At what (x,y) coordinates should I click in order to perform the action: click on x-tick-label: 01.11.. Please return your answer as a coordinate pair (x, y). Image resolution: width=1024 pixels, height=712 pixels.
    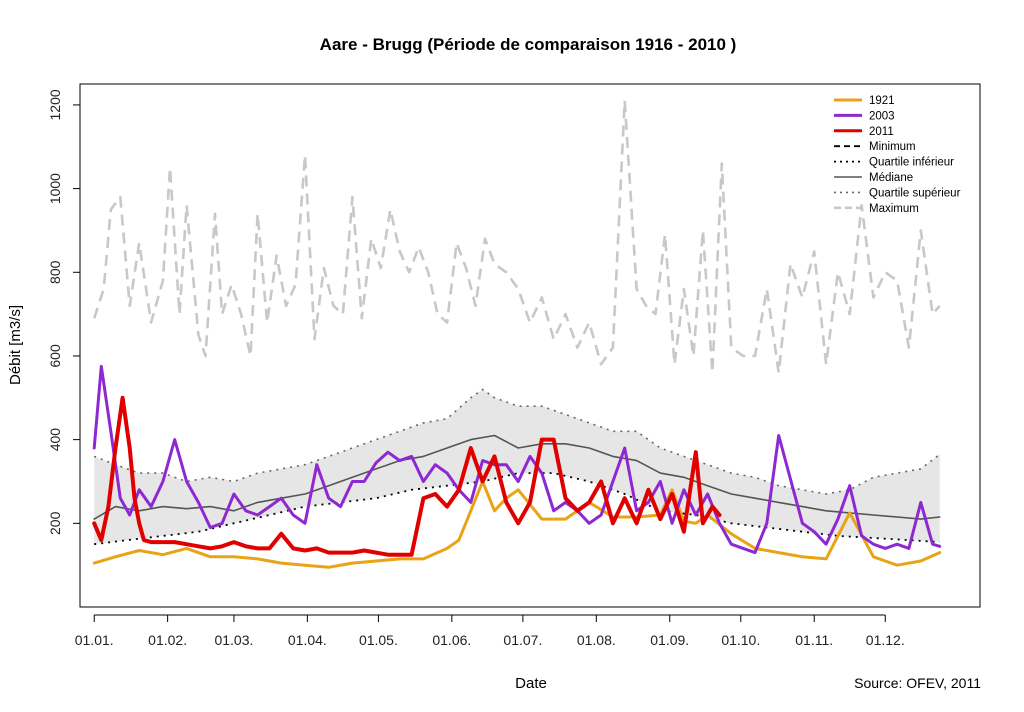
    Looking at the image, I should click on (814, 640).